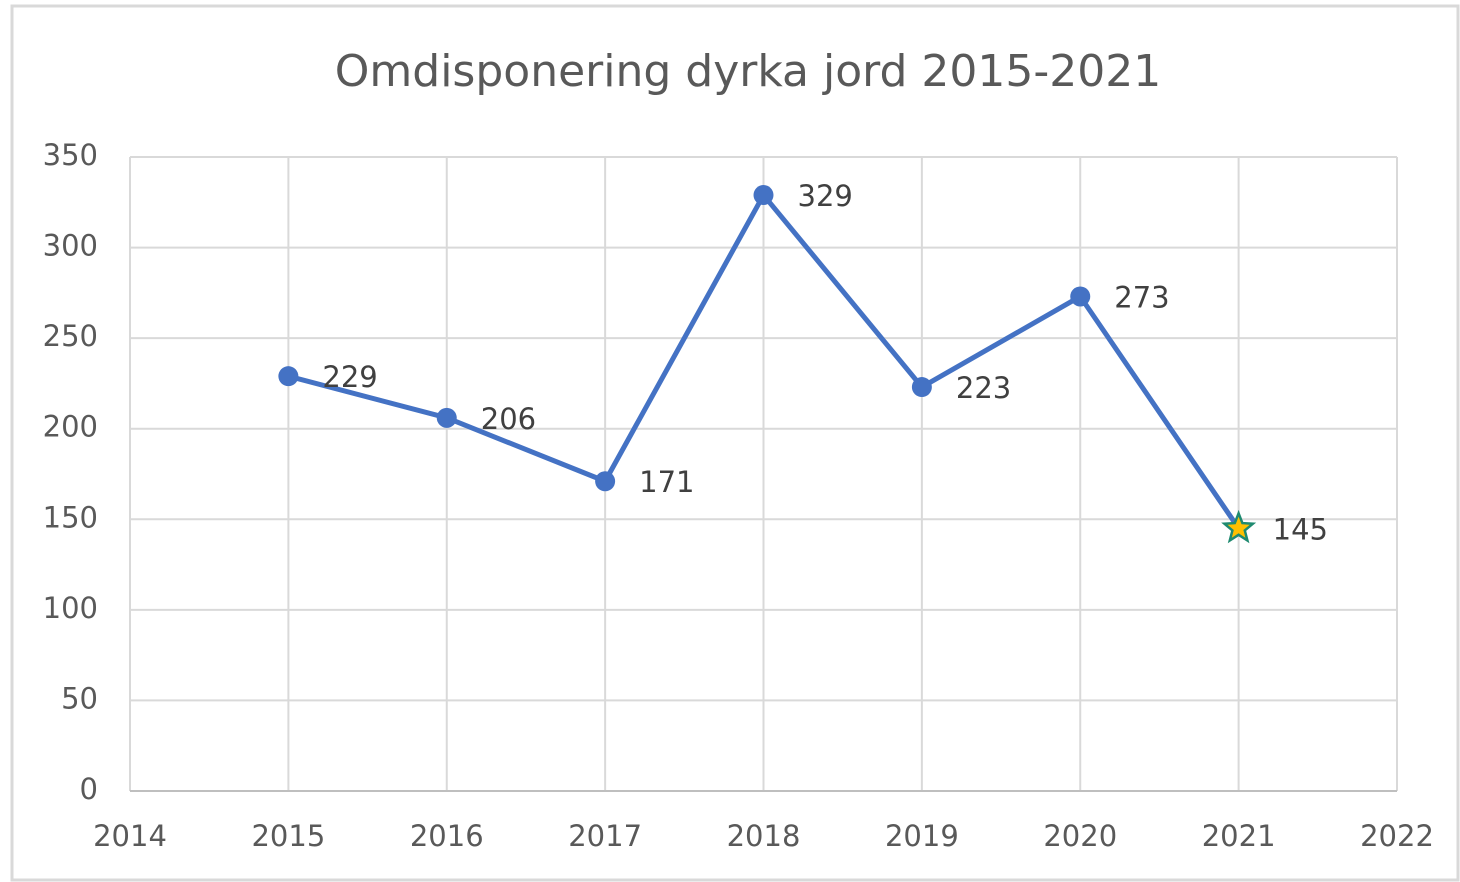  I want to click on data-label: 273, so click(1141, 297).